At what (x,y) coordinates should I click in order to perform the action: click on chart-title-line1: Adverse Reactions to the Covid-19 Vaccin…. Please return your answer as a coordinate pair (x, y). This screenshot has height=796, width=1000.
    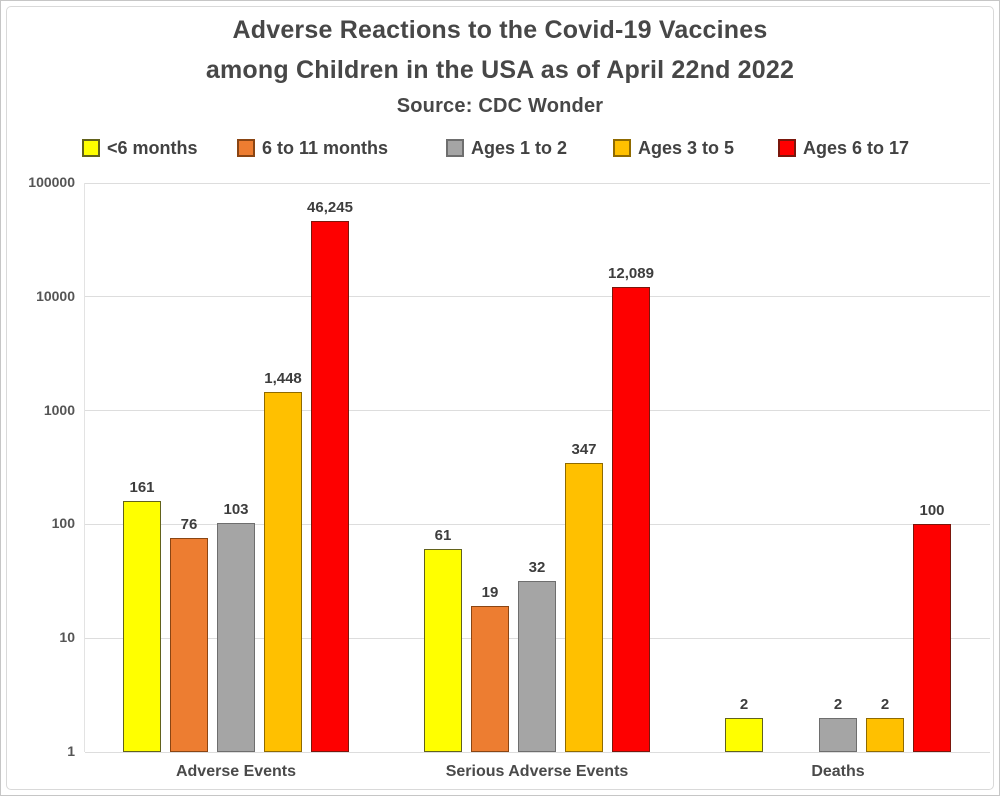
    Looking at the image, I should click on (500, 30).